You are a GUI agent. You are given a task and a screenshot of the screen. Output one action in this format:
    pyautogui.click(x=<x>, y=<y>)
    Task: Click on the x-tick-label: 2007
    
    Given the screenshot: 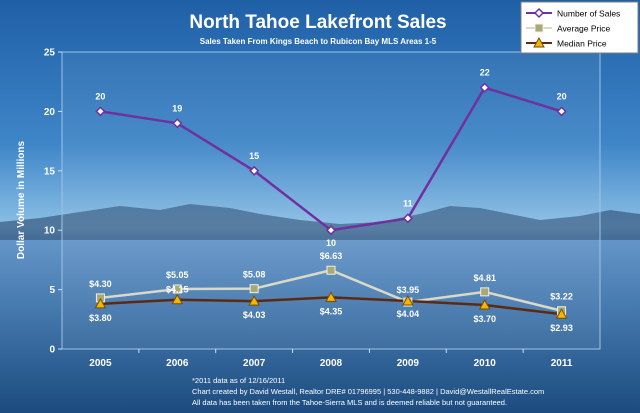 What is the action you would take?
    pyautogui.click(x=254, y=363)
    